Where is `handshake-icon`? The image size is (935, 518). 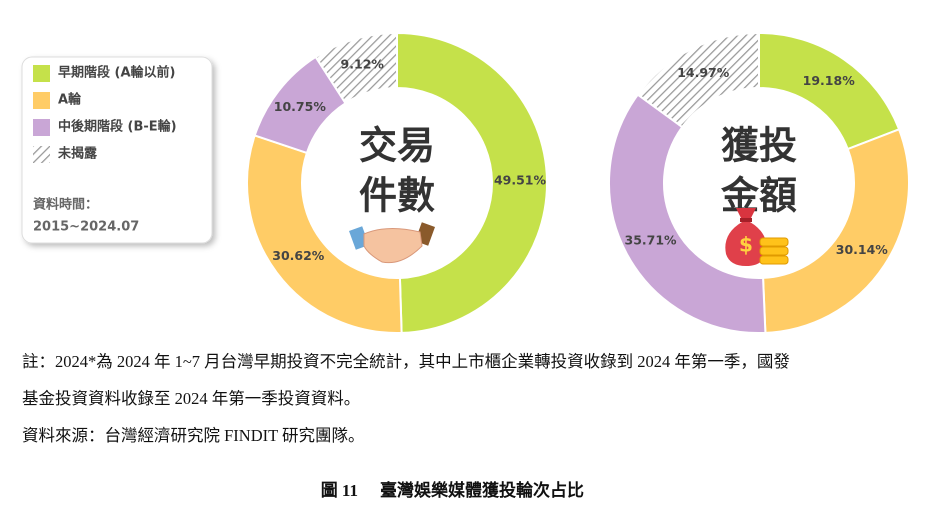
handshake-icon is located at coordinates (392, 243).